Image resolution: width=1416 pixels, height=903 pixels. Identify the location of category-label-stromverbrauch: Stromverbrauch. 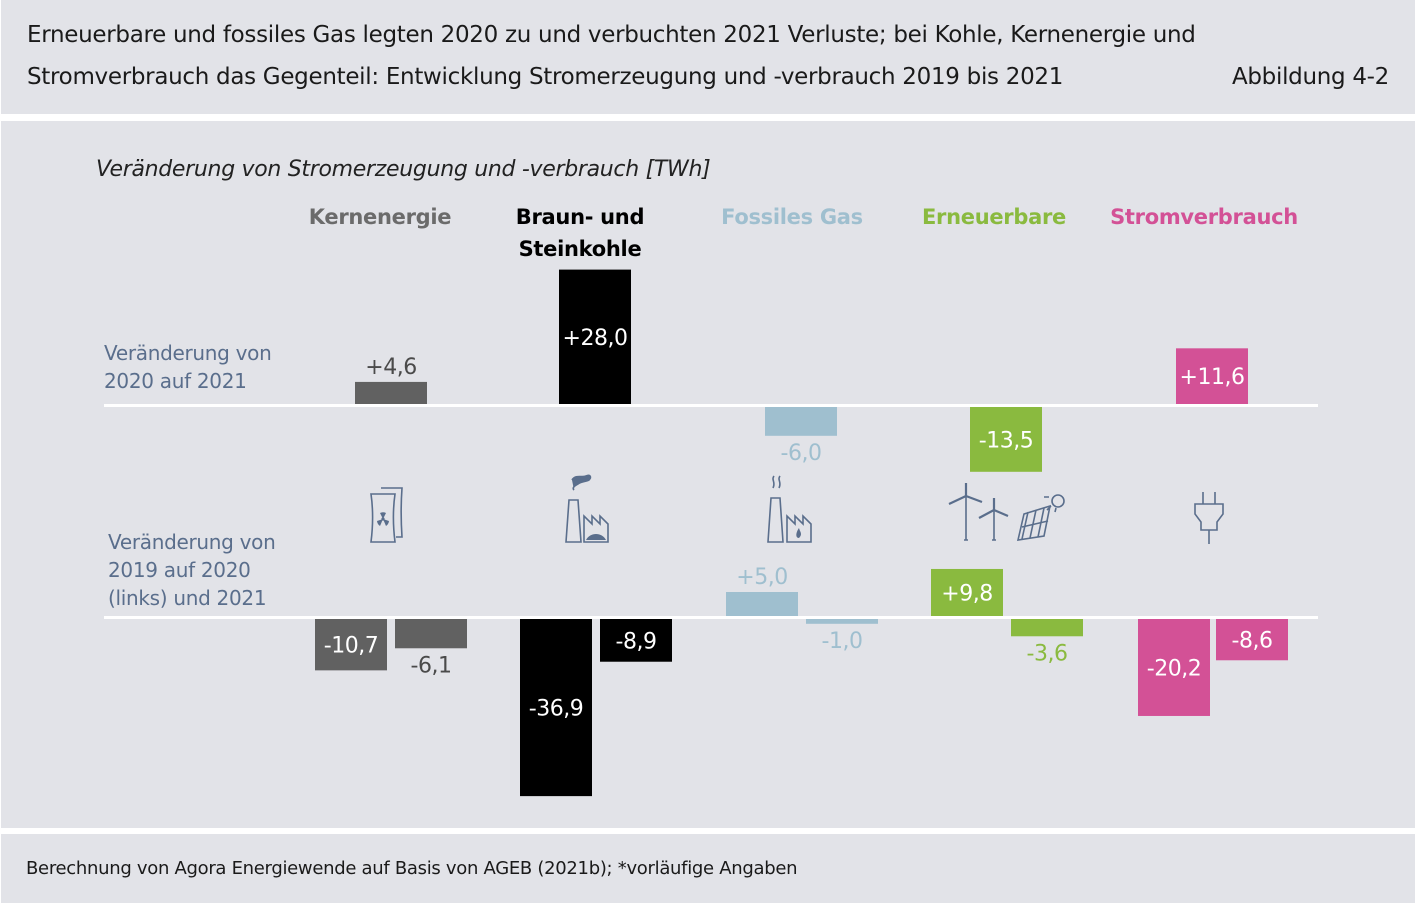
(1204, 217).